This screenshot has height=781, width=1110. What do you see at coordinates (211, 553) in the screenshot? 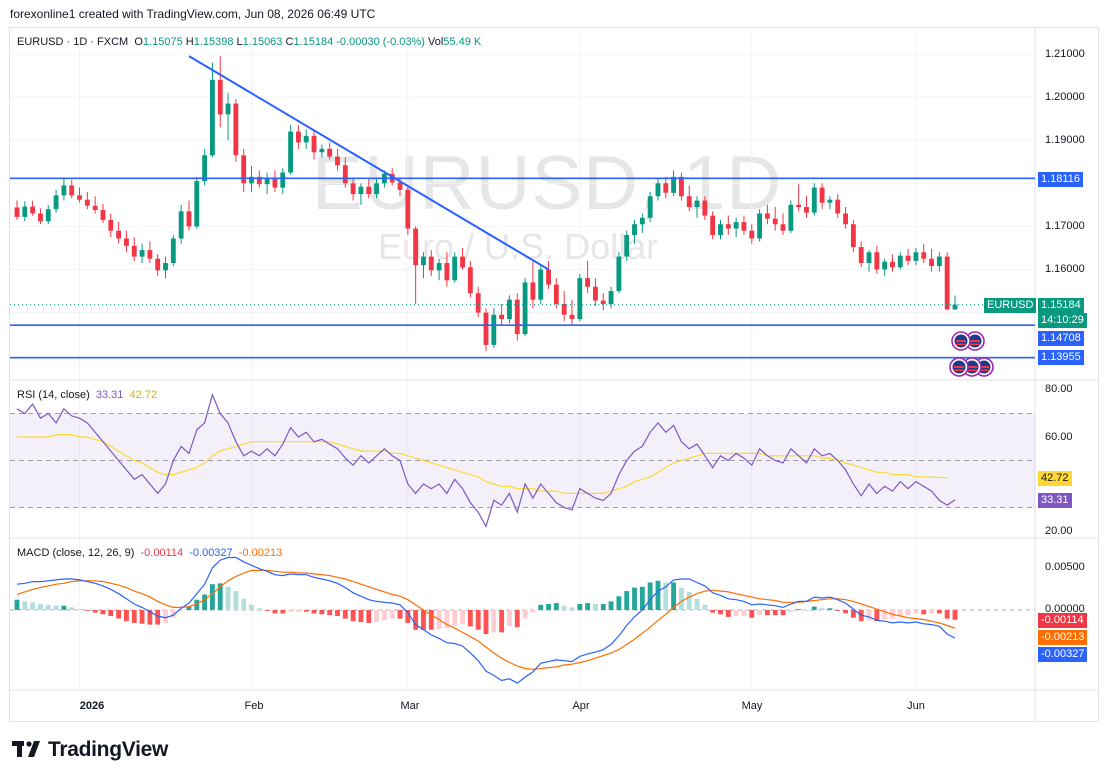
I see `macd-legend-macd: -0.00327` at bounding box center [211, 553].